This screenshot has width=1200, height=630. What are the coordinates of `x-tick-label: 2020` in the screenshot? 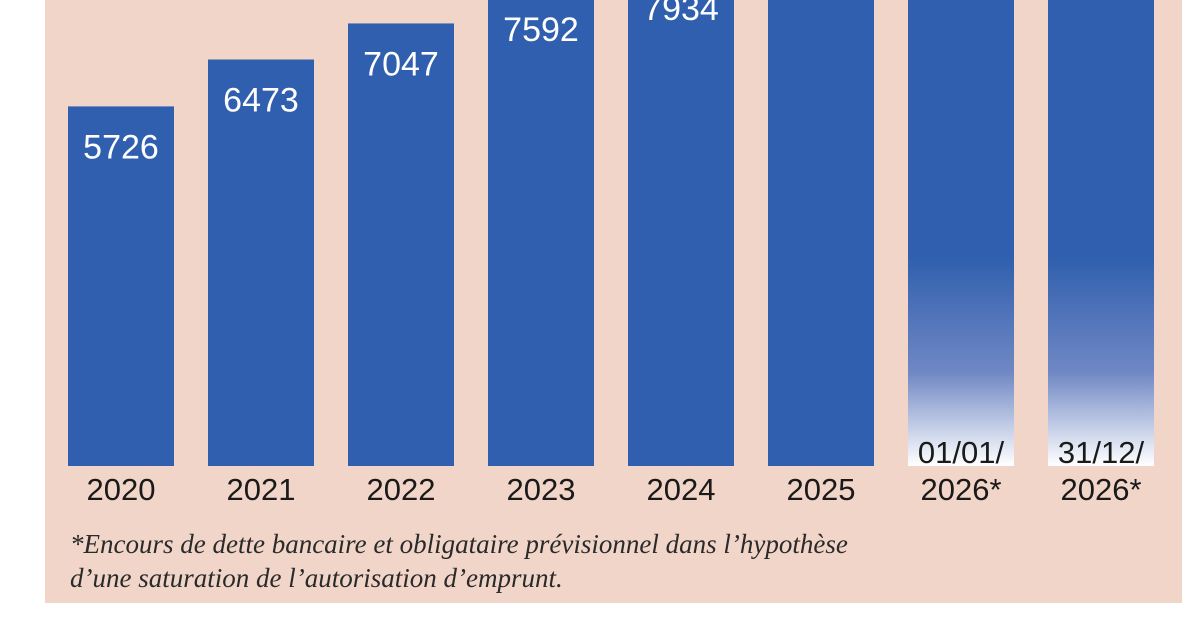 It's located at (121, 489).